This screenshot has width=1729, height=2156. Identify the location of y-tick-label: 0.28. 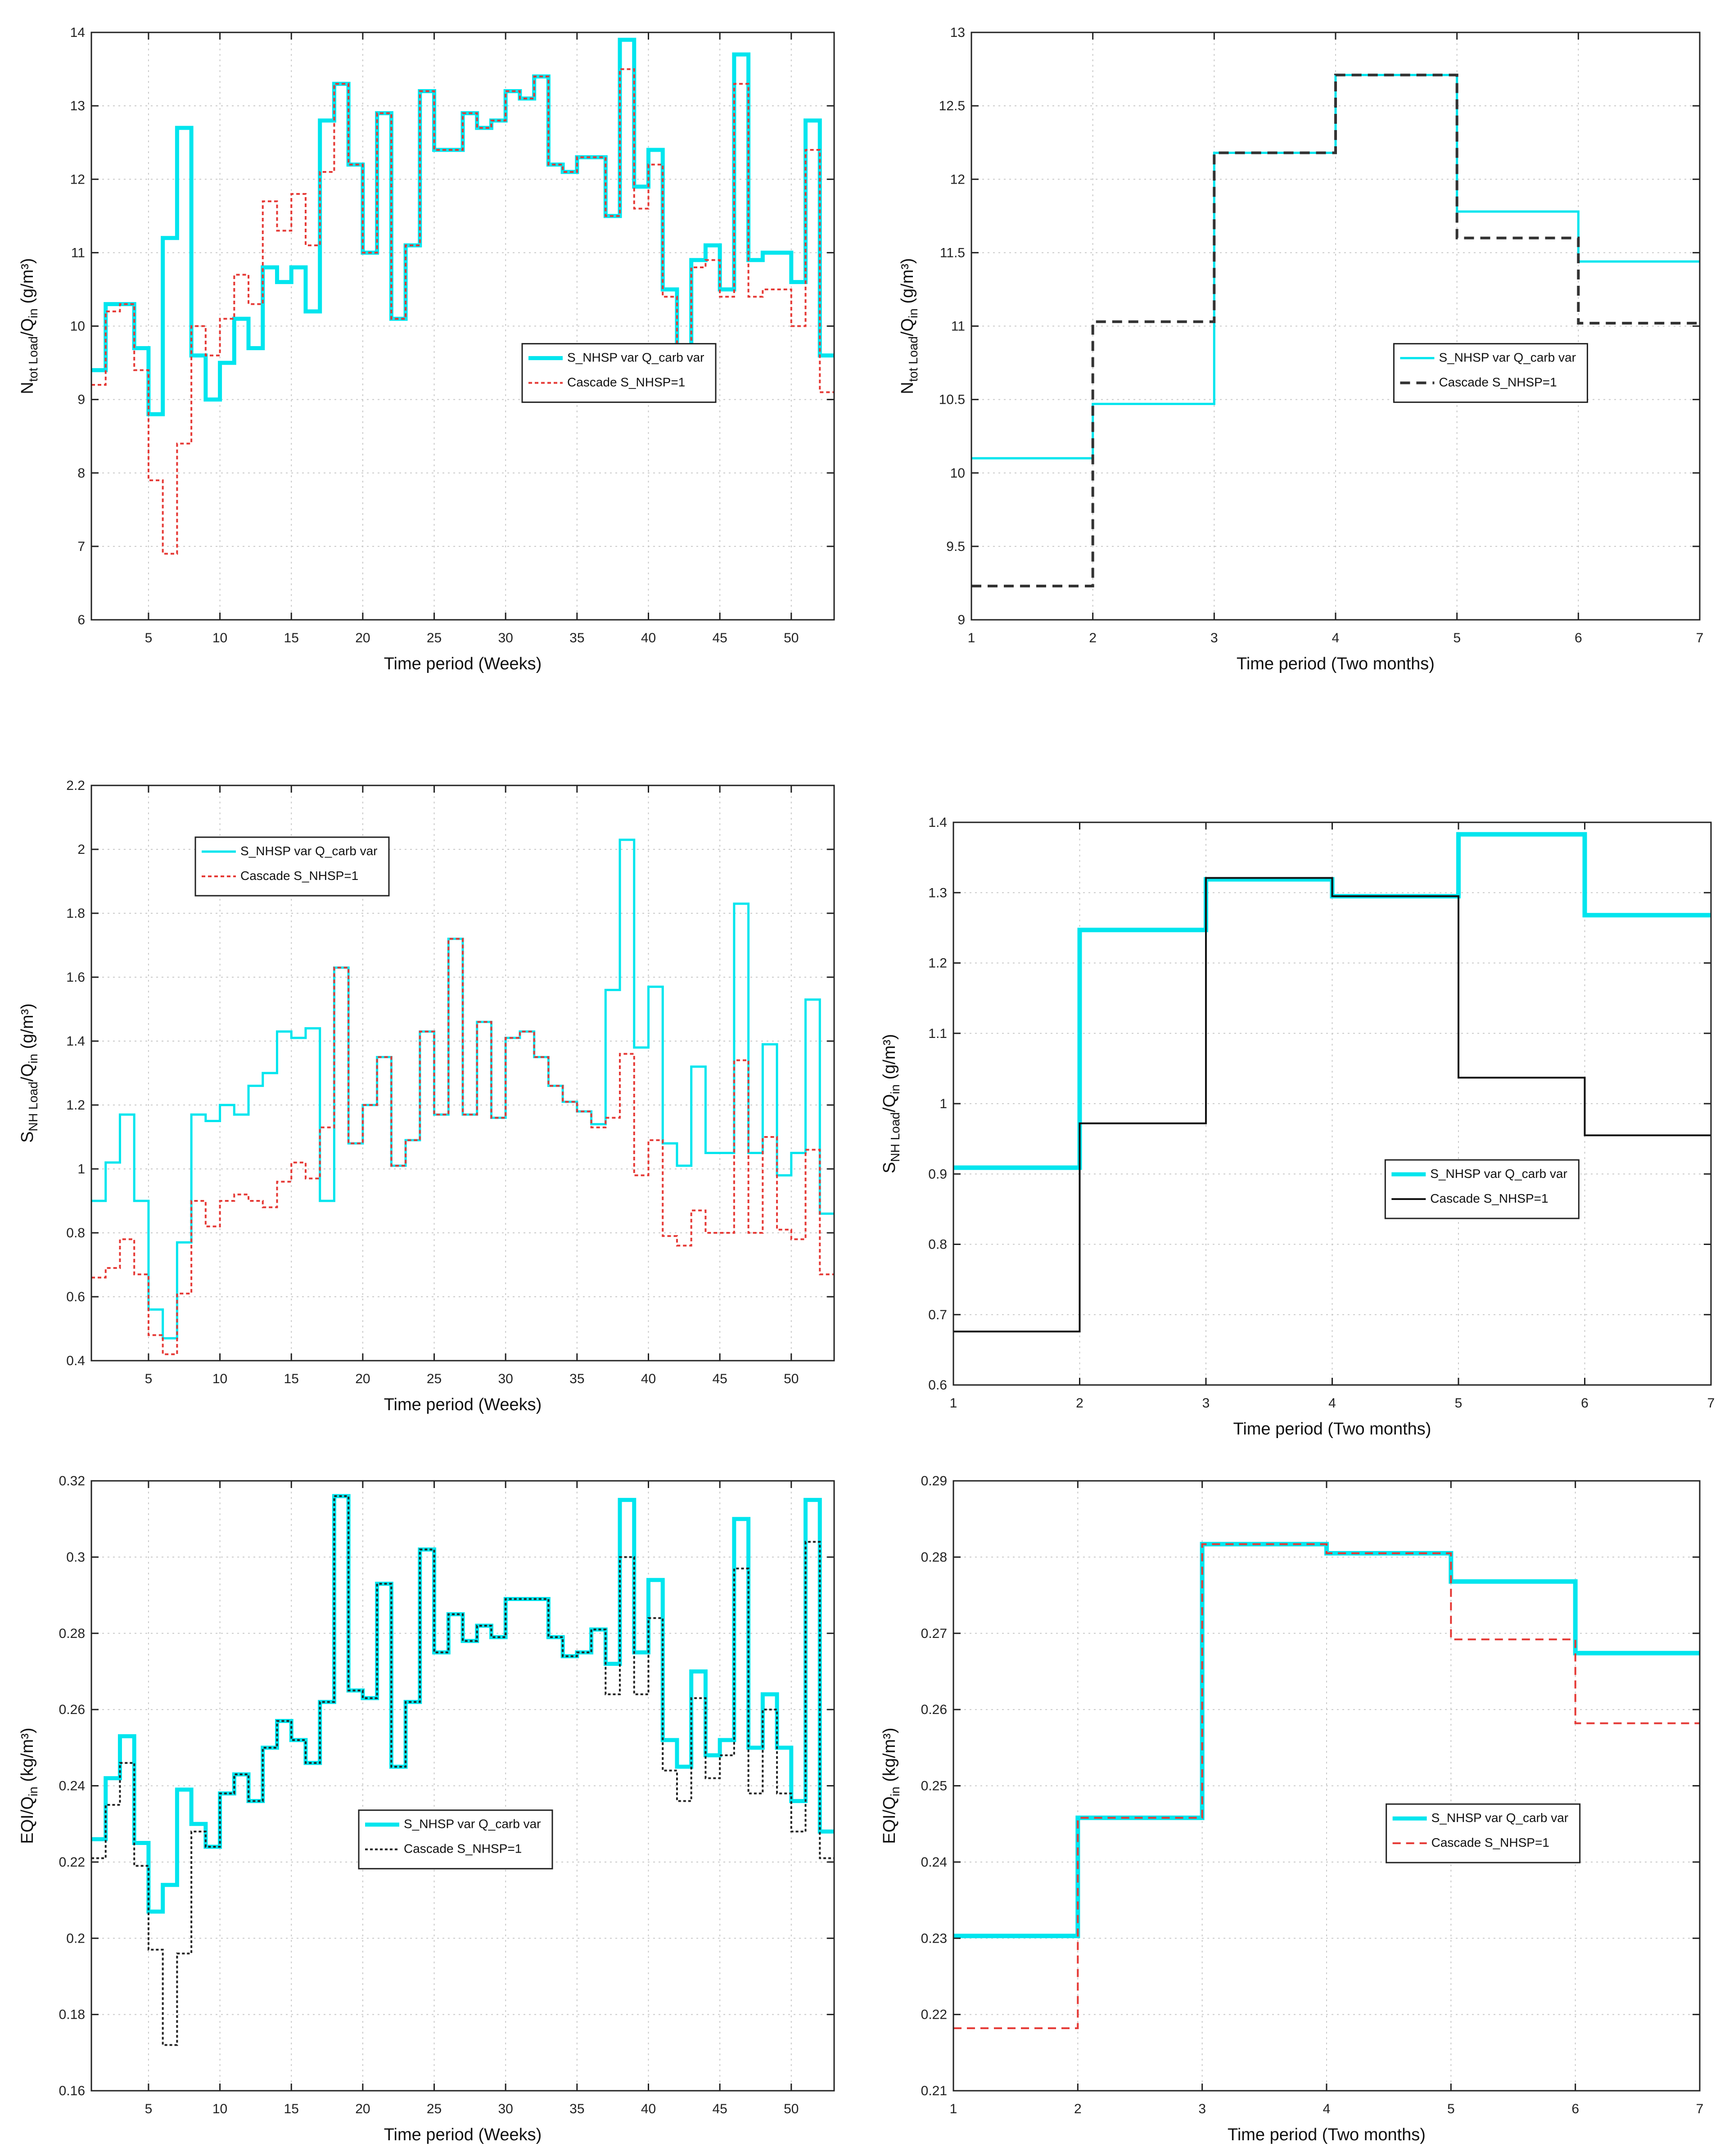
(72, 1633).